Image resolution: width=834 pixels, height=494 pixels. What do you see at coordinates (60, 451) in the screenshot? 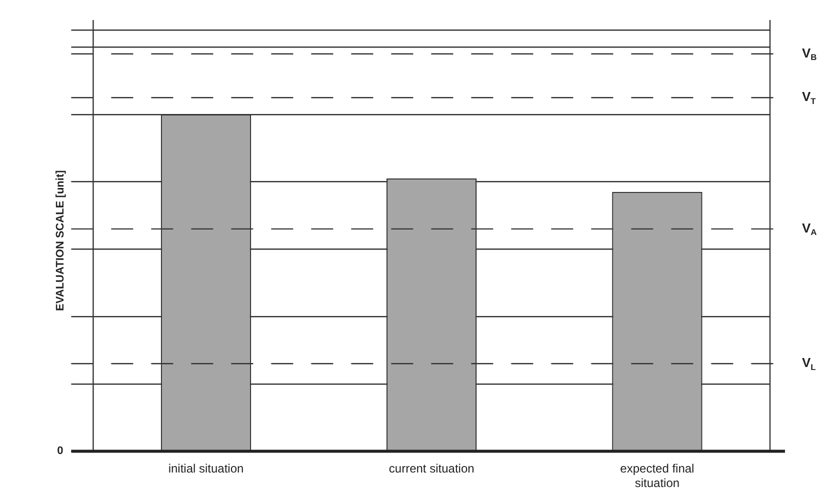
I see `text: 0` at bounding box center [60, 451].